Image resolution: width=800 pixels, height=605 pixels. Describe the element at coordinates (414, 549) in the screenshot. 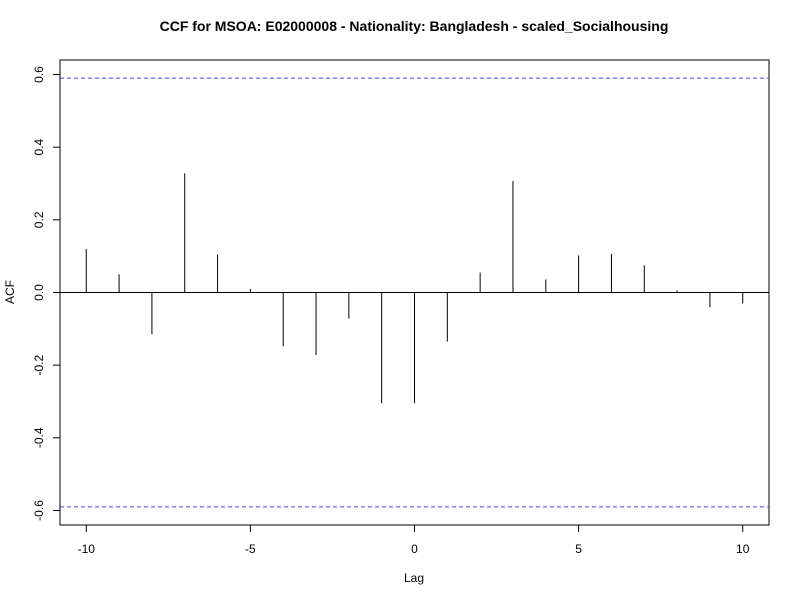

I see `x-tick-label: 0` at that location.